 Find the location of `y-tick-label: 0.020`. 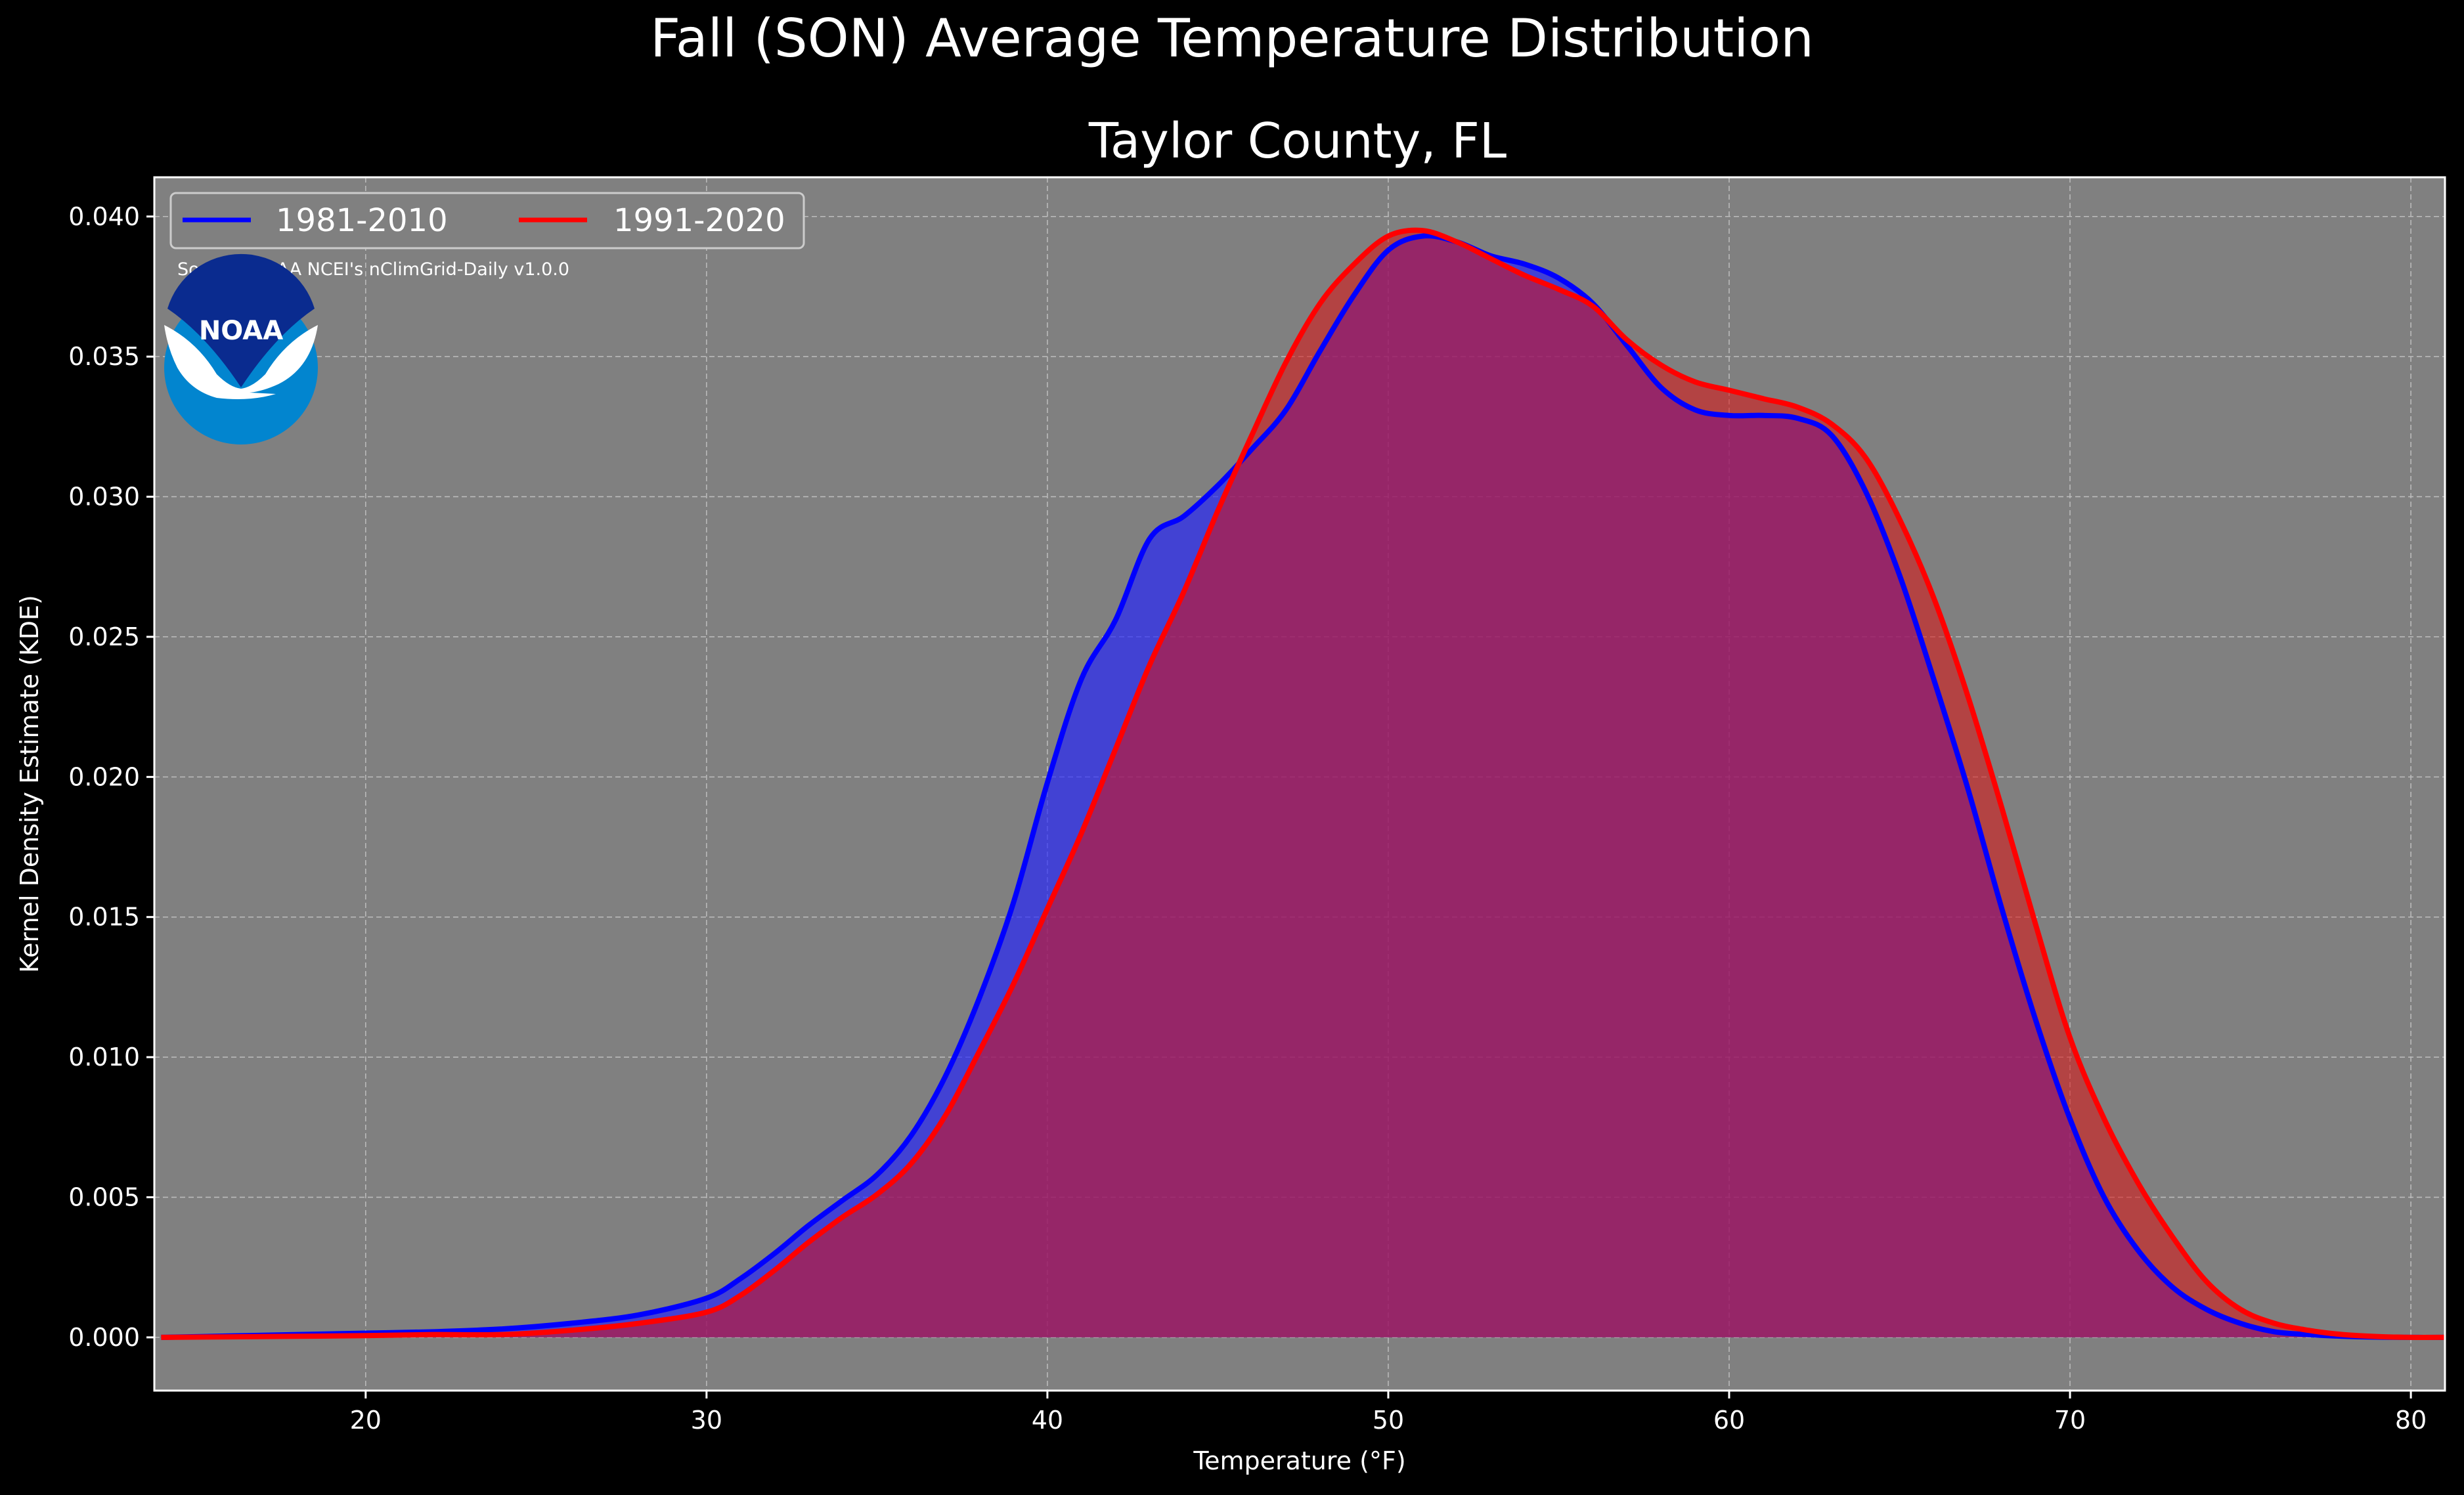

y-tick-label: 0.020 is located at coordinates (104, 776).